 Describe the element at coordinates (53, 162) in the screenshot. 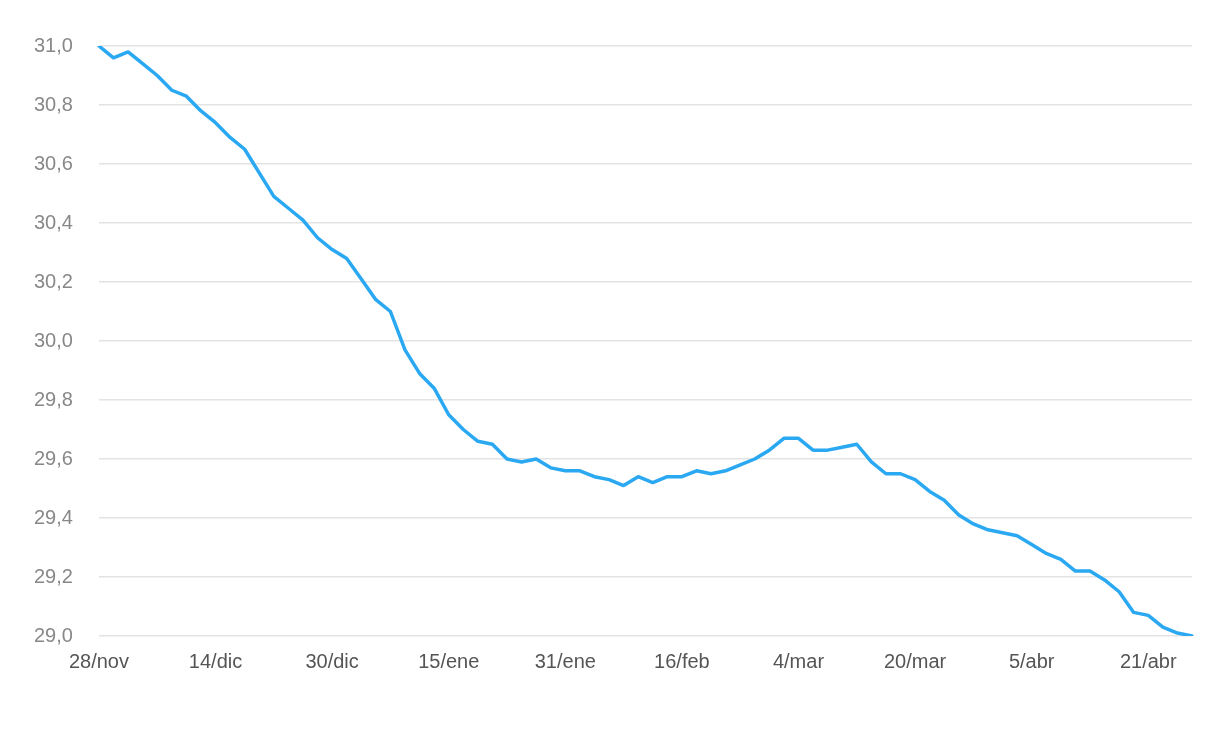

I see `y-tick-label: 30,6` at that location.